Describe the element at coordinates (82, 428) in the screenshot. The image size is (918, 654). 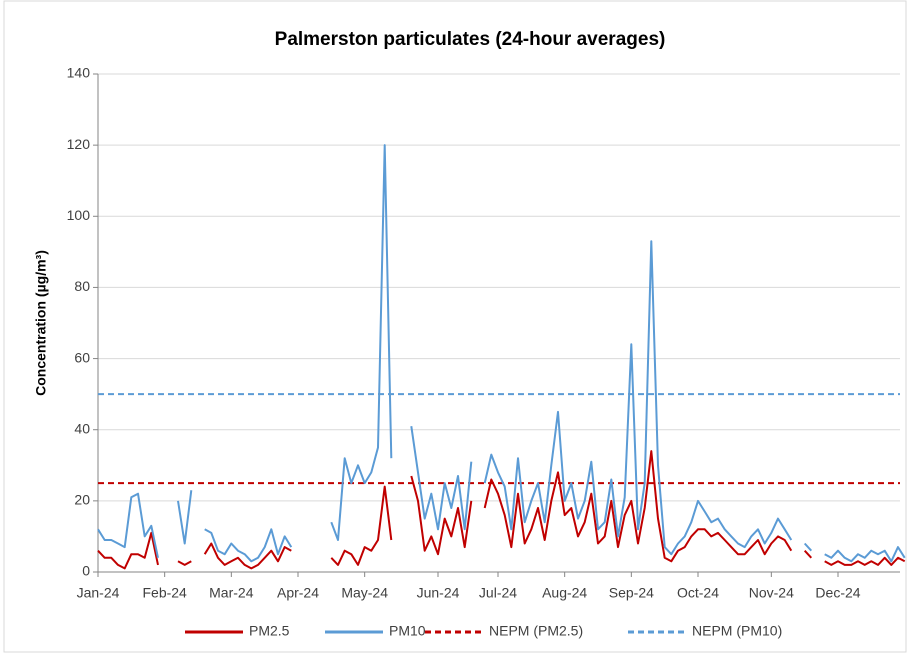
I see `y-tick-label: 40` at that location.